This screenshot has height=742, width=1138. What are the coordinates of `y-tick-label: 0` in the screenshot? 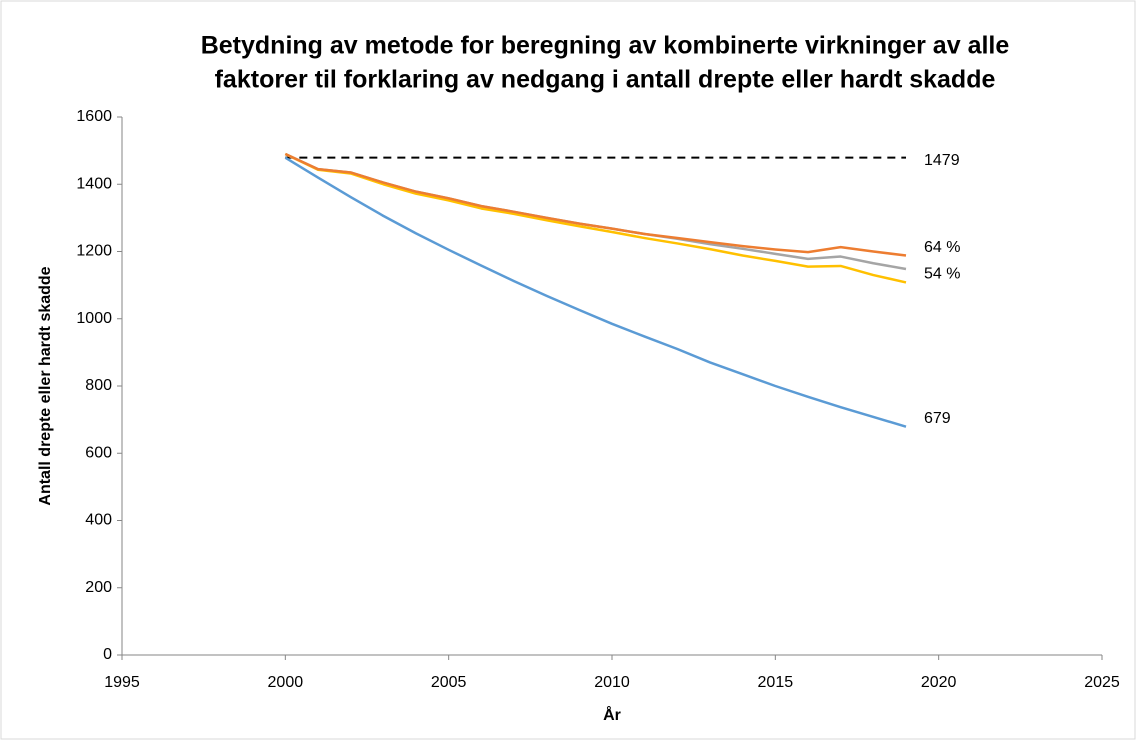 It's located at (107, 654).